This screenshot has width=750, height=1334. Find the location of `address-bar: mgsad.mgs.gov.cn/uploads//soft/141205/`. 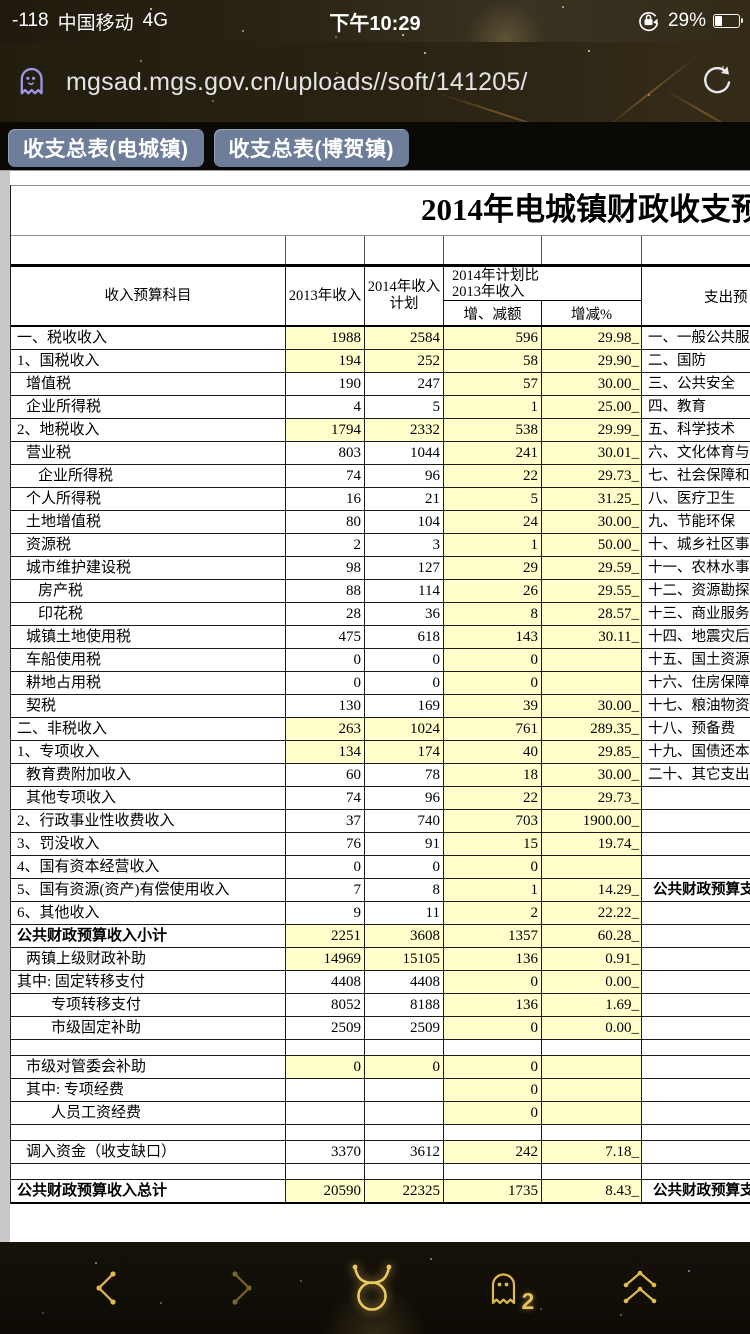

address-bar: mgsad.mgs.gov.cn/uploads//soft/141205/ is located at coordinates (375, 90).